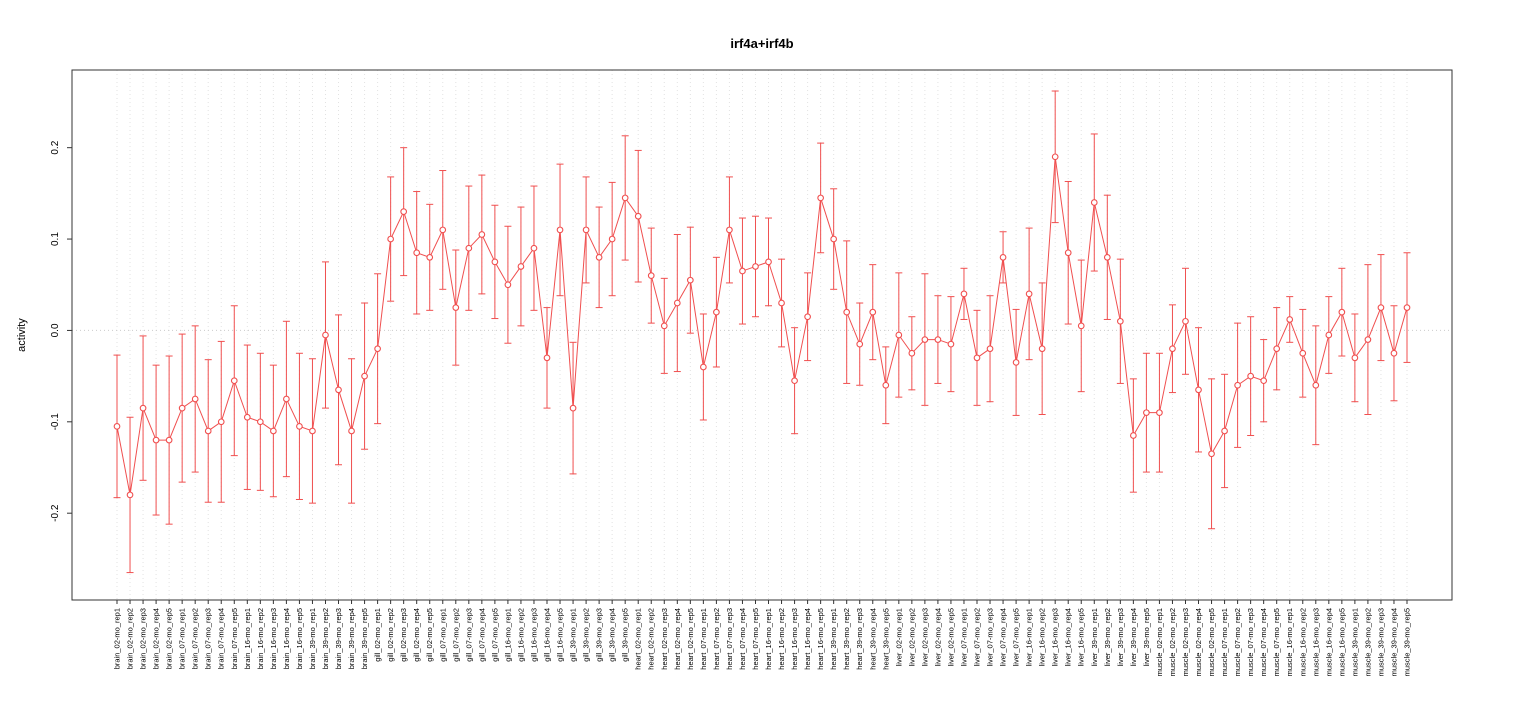  What do you see at coordinates (1107, 637) in the screenshot?
I see `x-tick-label: liver_39-mo_rep2` at bounding box center [1107, 637].